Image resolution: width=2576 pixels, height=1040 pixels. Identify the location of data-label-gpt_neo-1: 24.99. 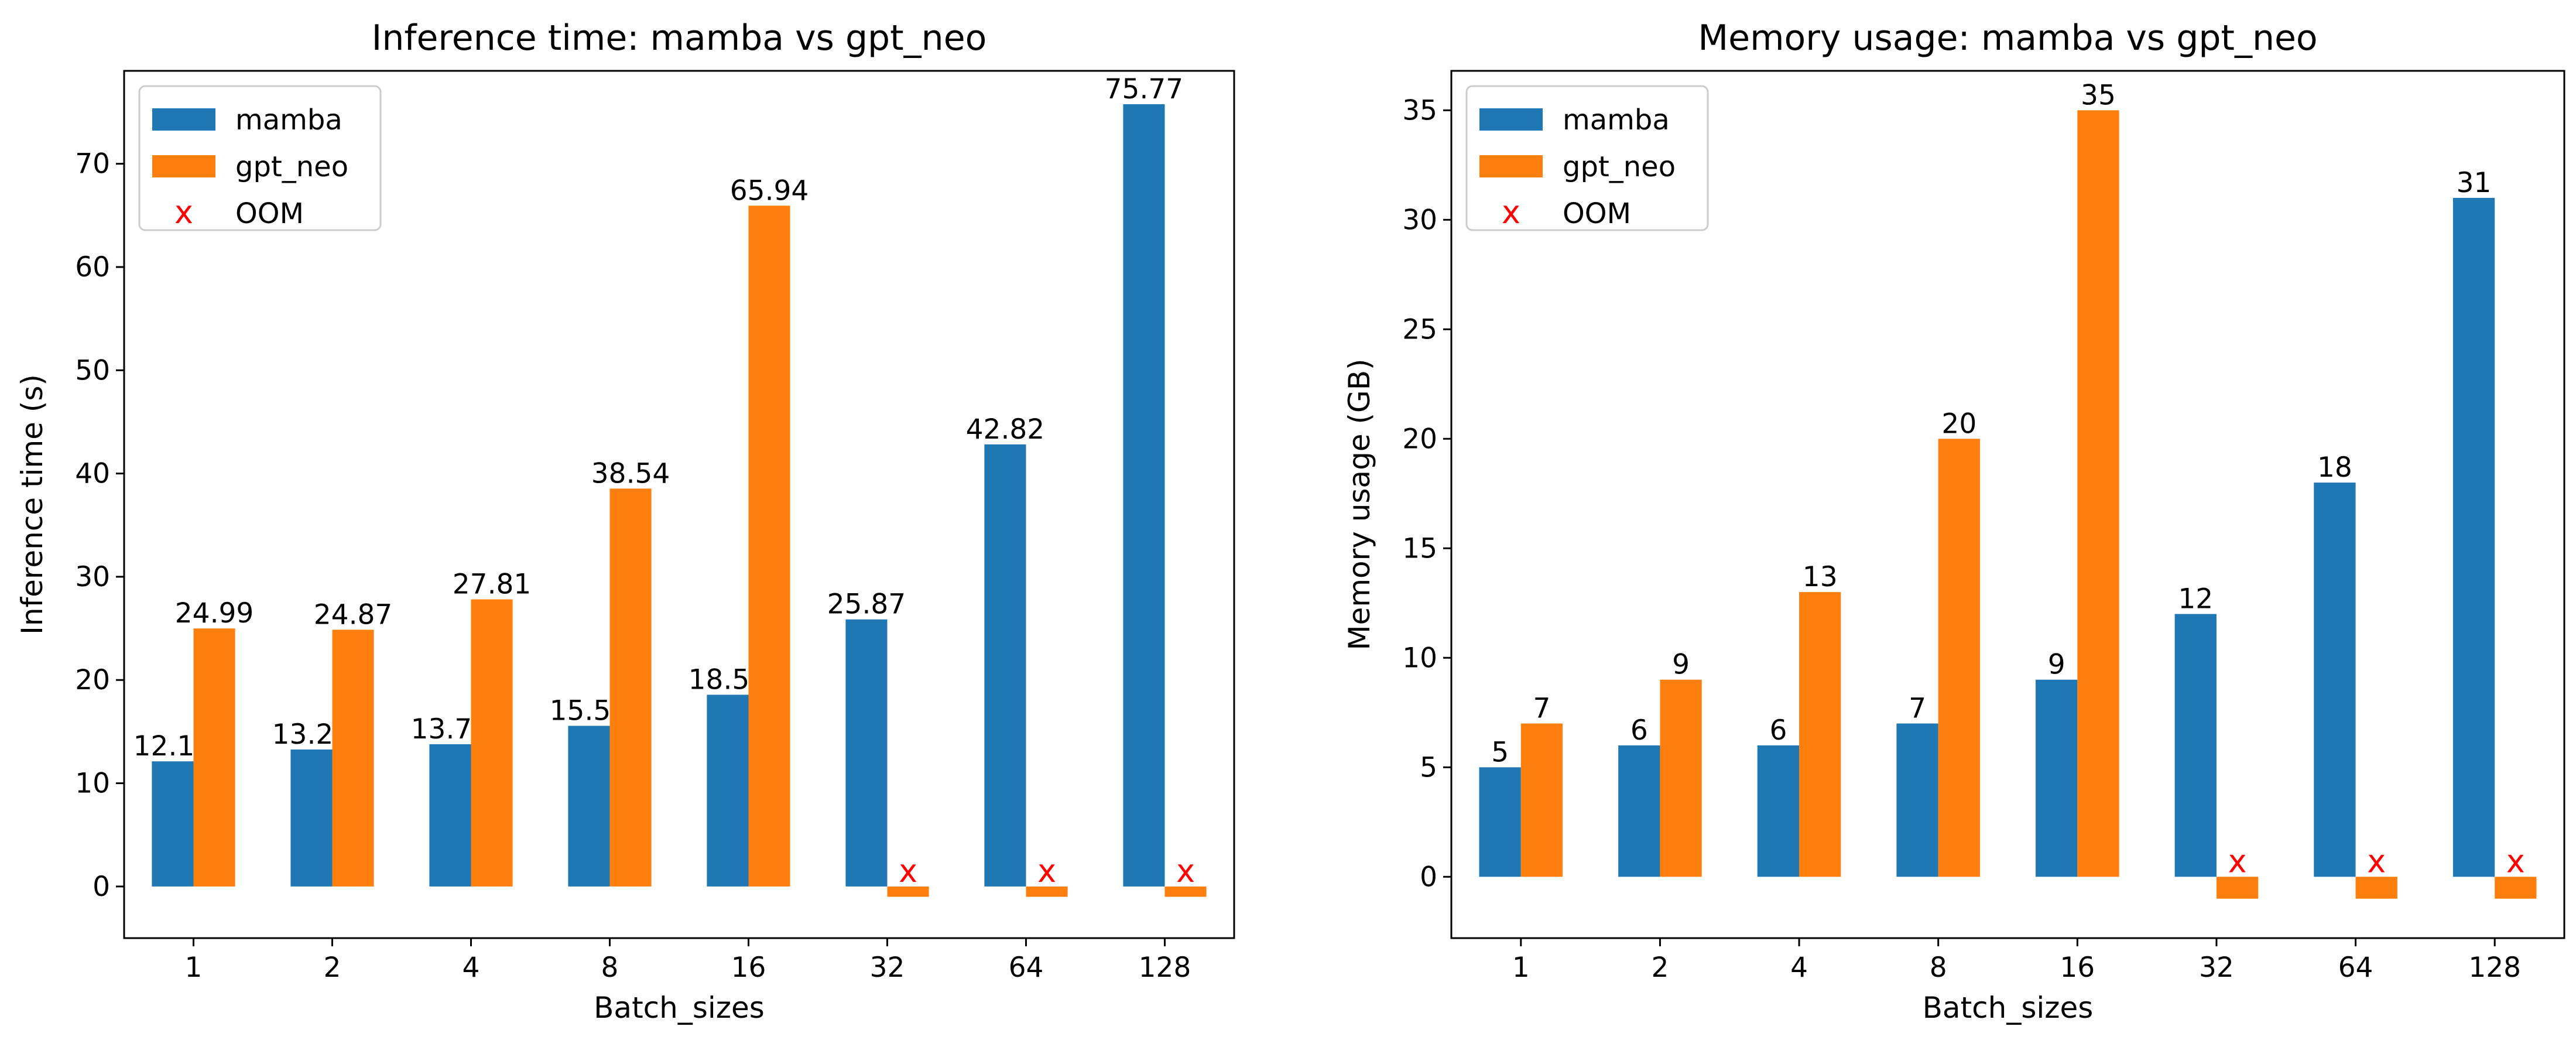
(214, 613).